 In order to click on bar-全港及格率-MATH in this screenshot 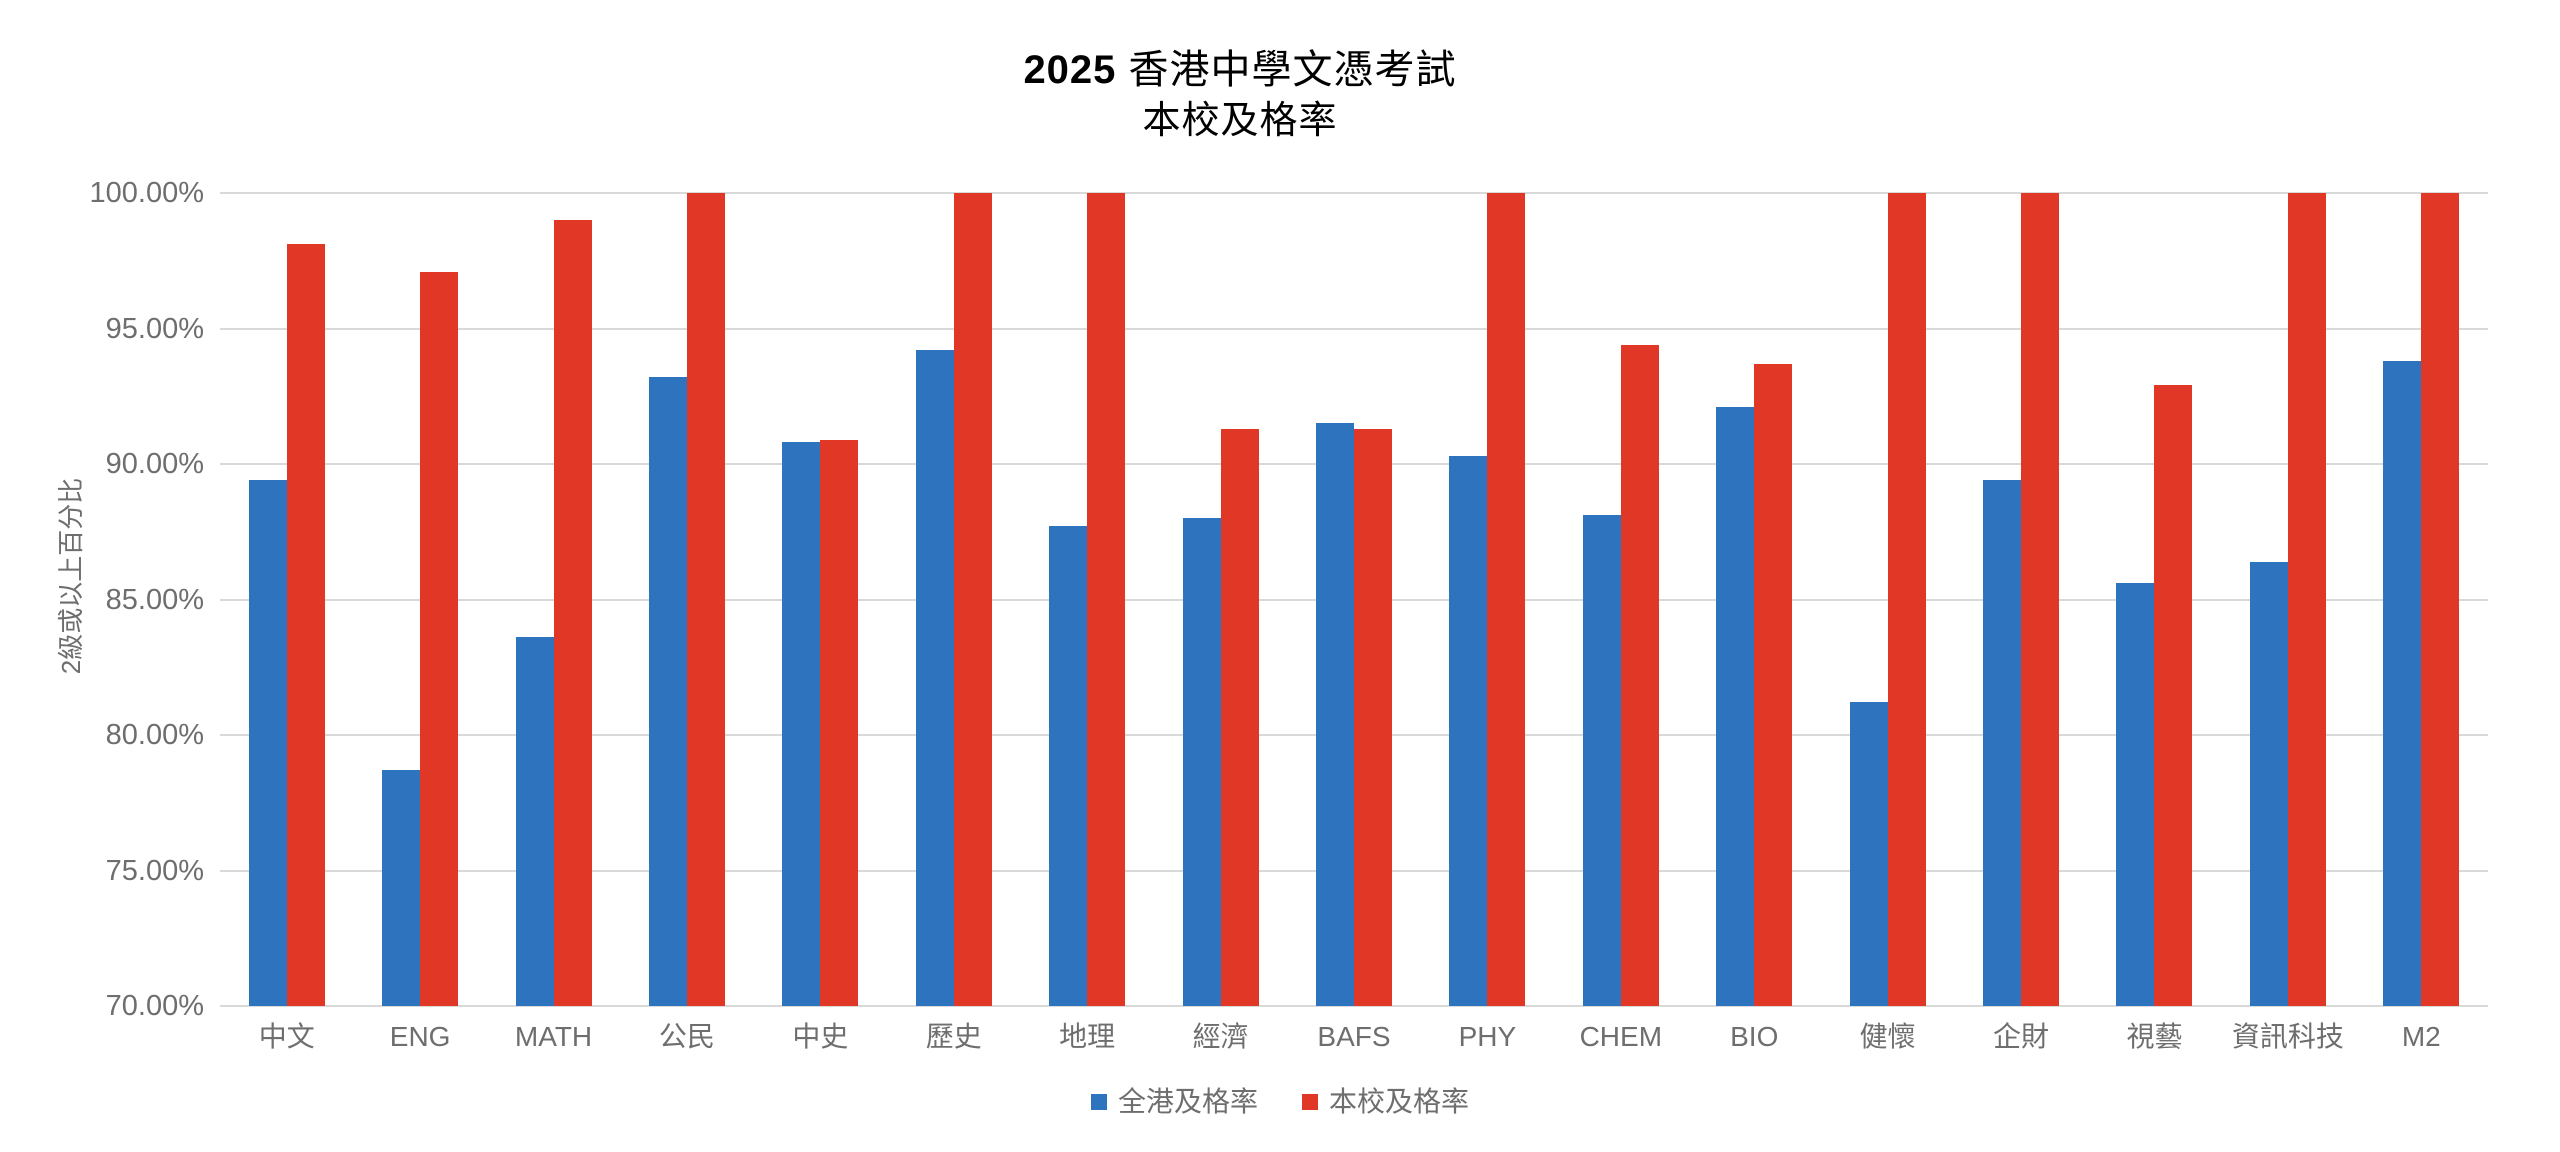, I will do `click(534, 821)`.